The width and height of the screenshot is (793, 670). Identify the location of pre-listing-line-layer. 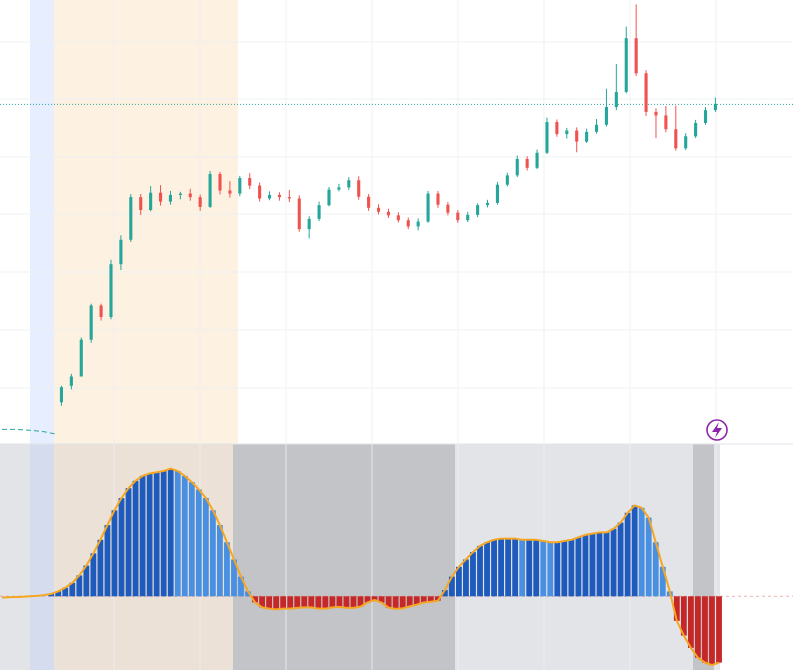
(29, 431).